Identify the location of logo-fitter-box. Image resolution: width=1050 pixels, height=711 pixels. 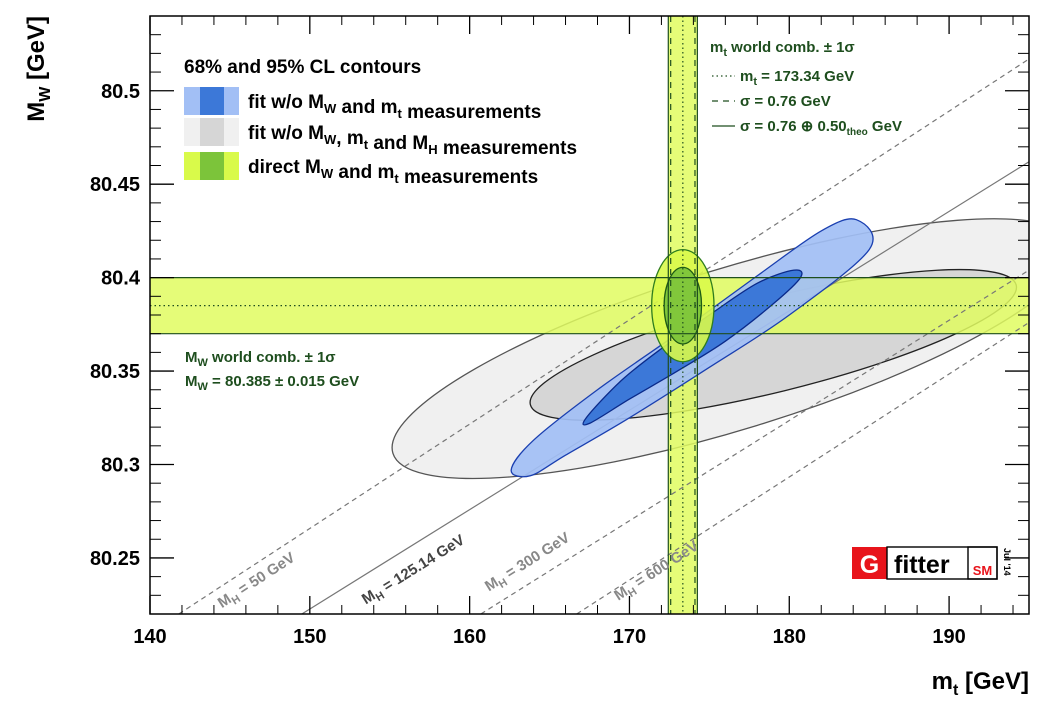
(942, 563).